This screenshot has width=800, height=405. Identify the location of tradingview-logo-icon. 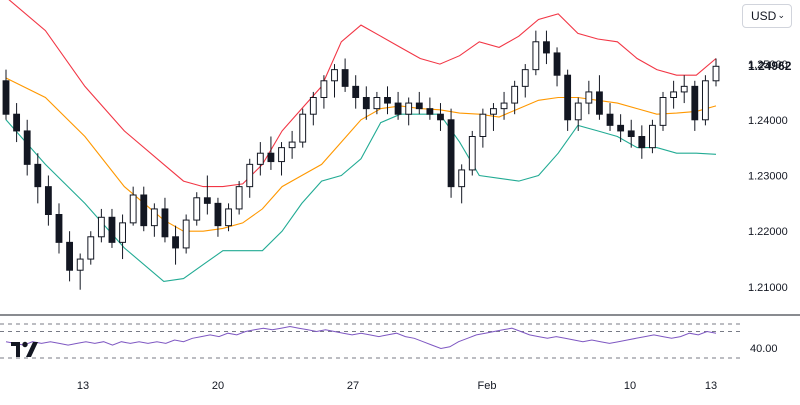
(24, 349).